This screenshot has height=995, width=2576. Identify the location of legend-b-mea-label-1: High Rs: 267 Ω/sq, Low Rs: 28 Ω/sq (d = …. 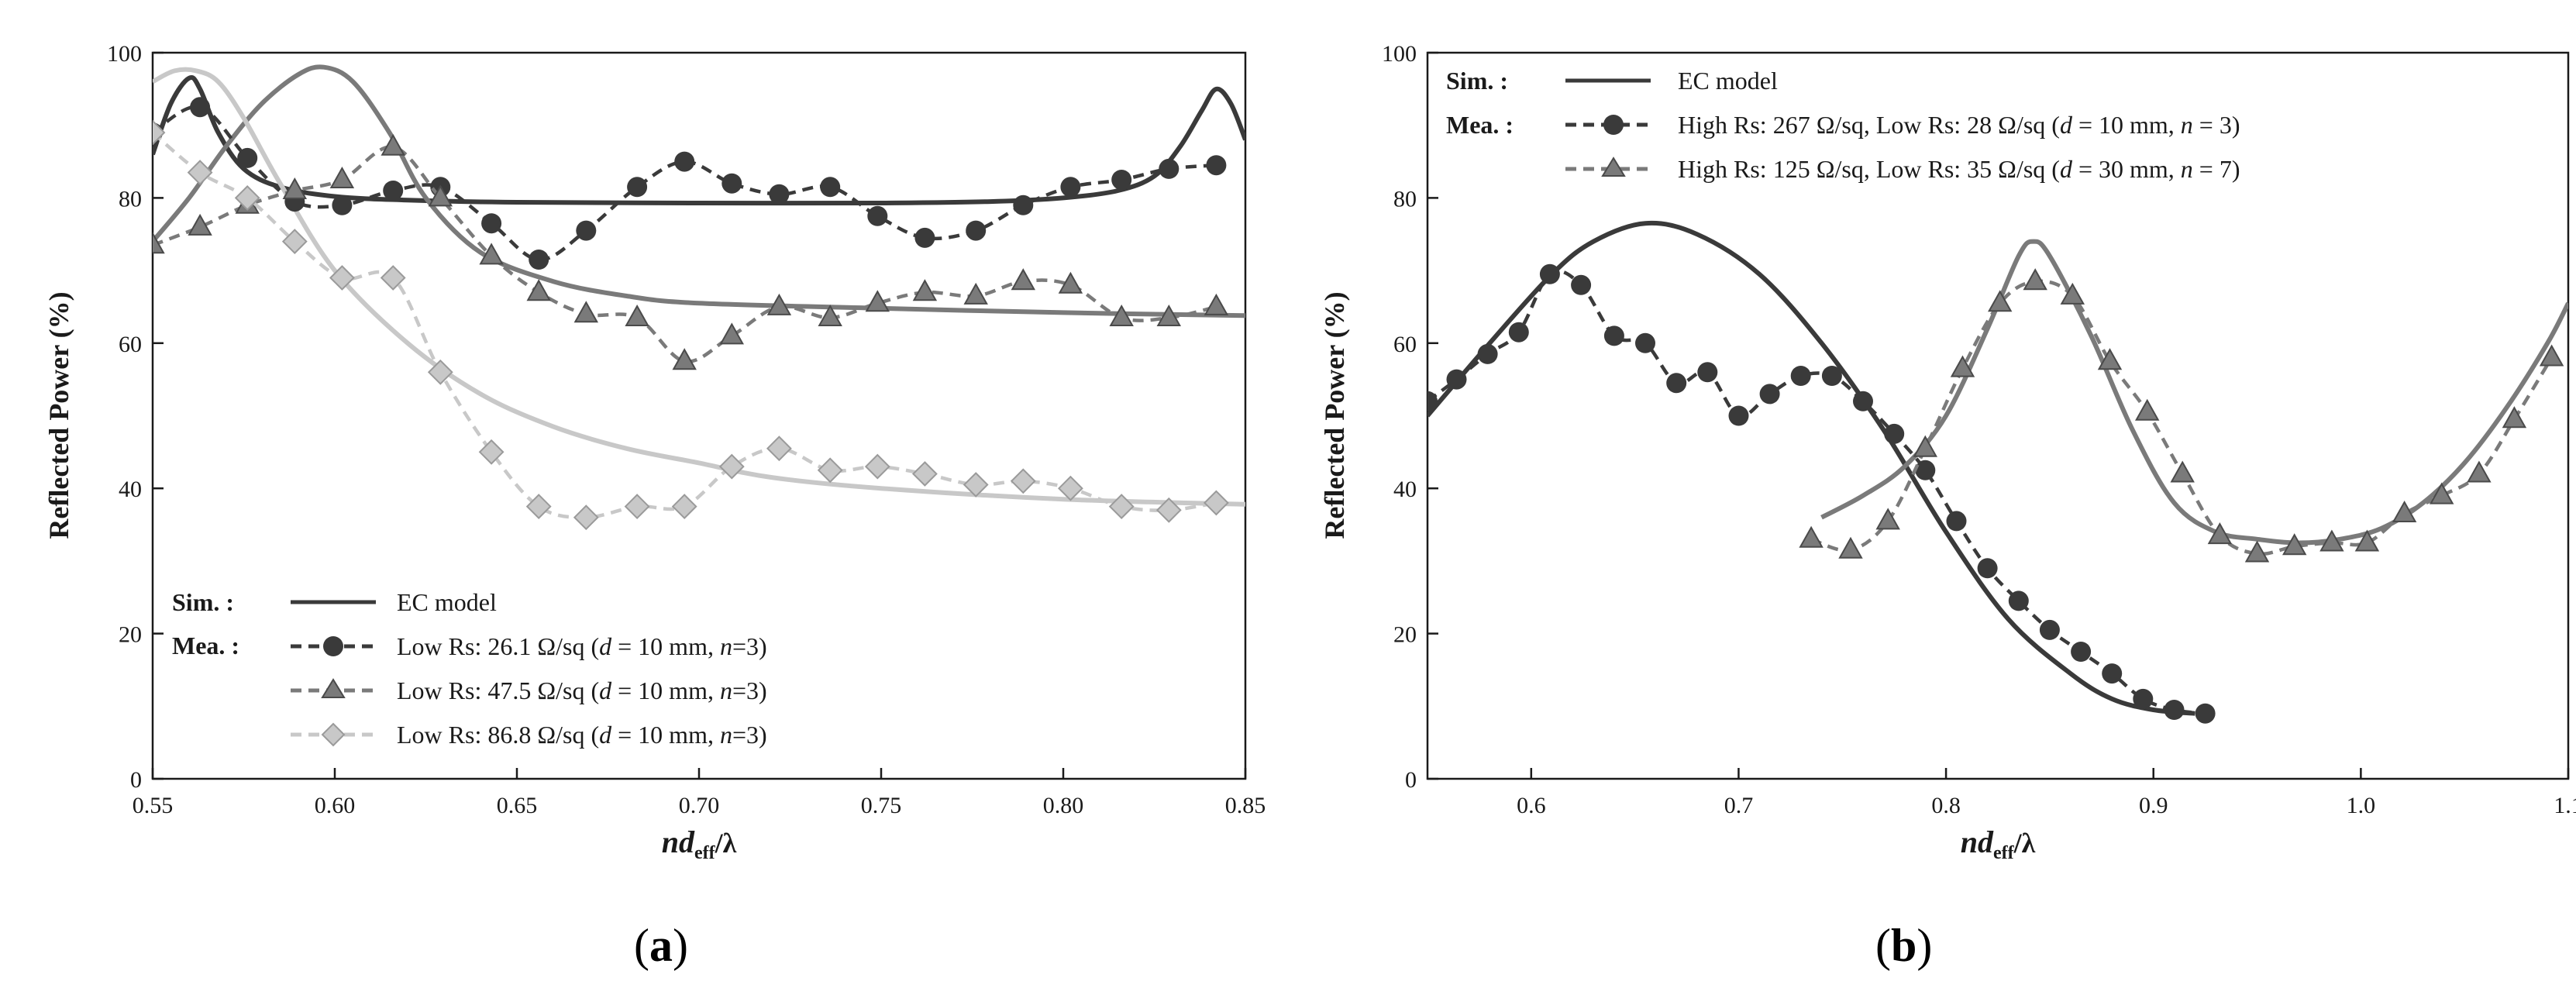
(1959, 125).